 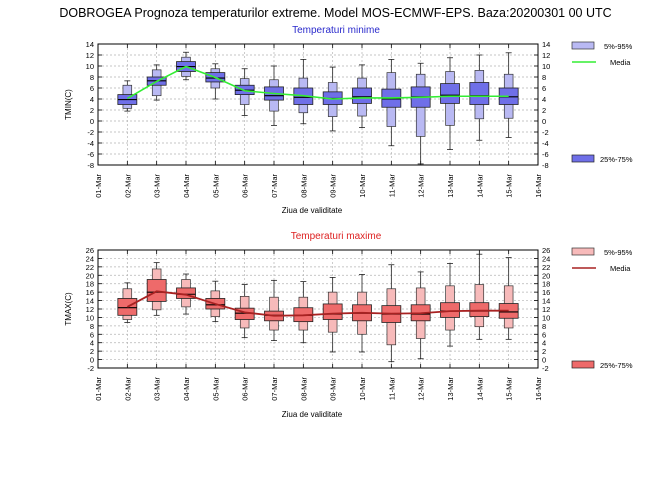 I want to click on tmin-y-axis-label: TMIN(C), so click(x=68, y=104).